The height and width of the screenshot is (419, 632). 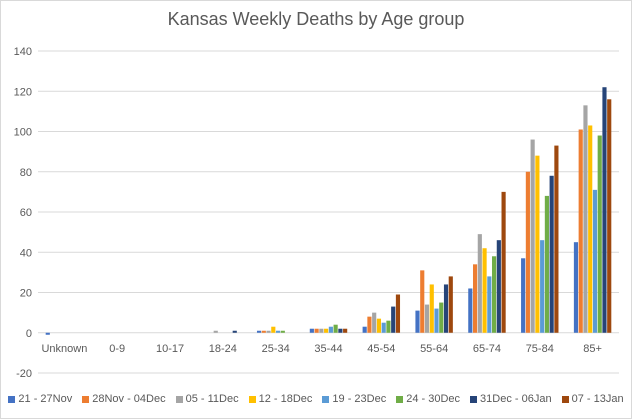 I want to click on legend-label: 28Nov - 04Dec, so click(x=129, y=399).